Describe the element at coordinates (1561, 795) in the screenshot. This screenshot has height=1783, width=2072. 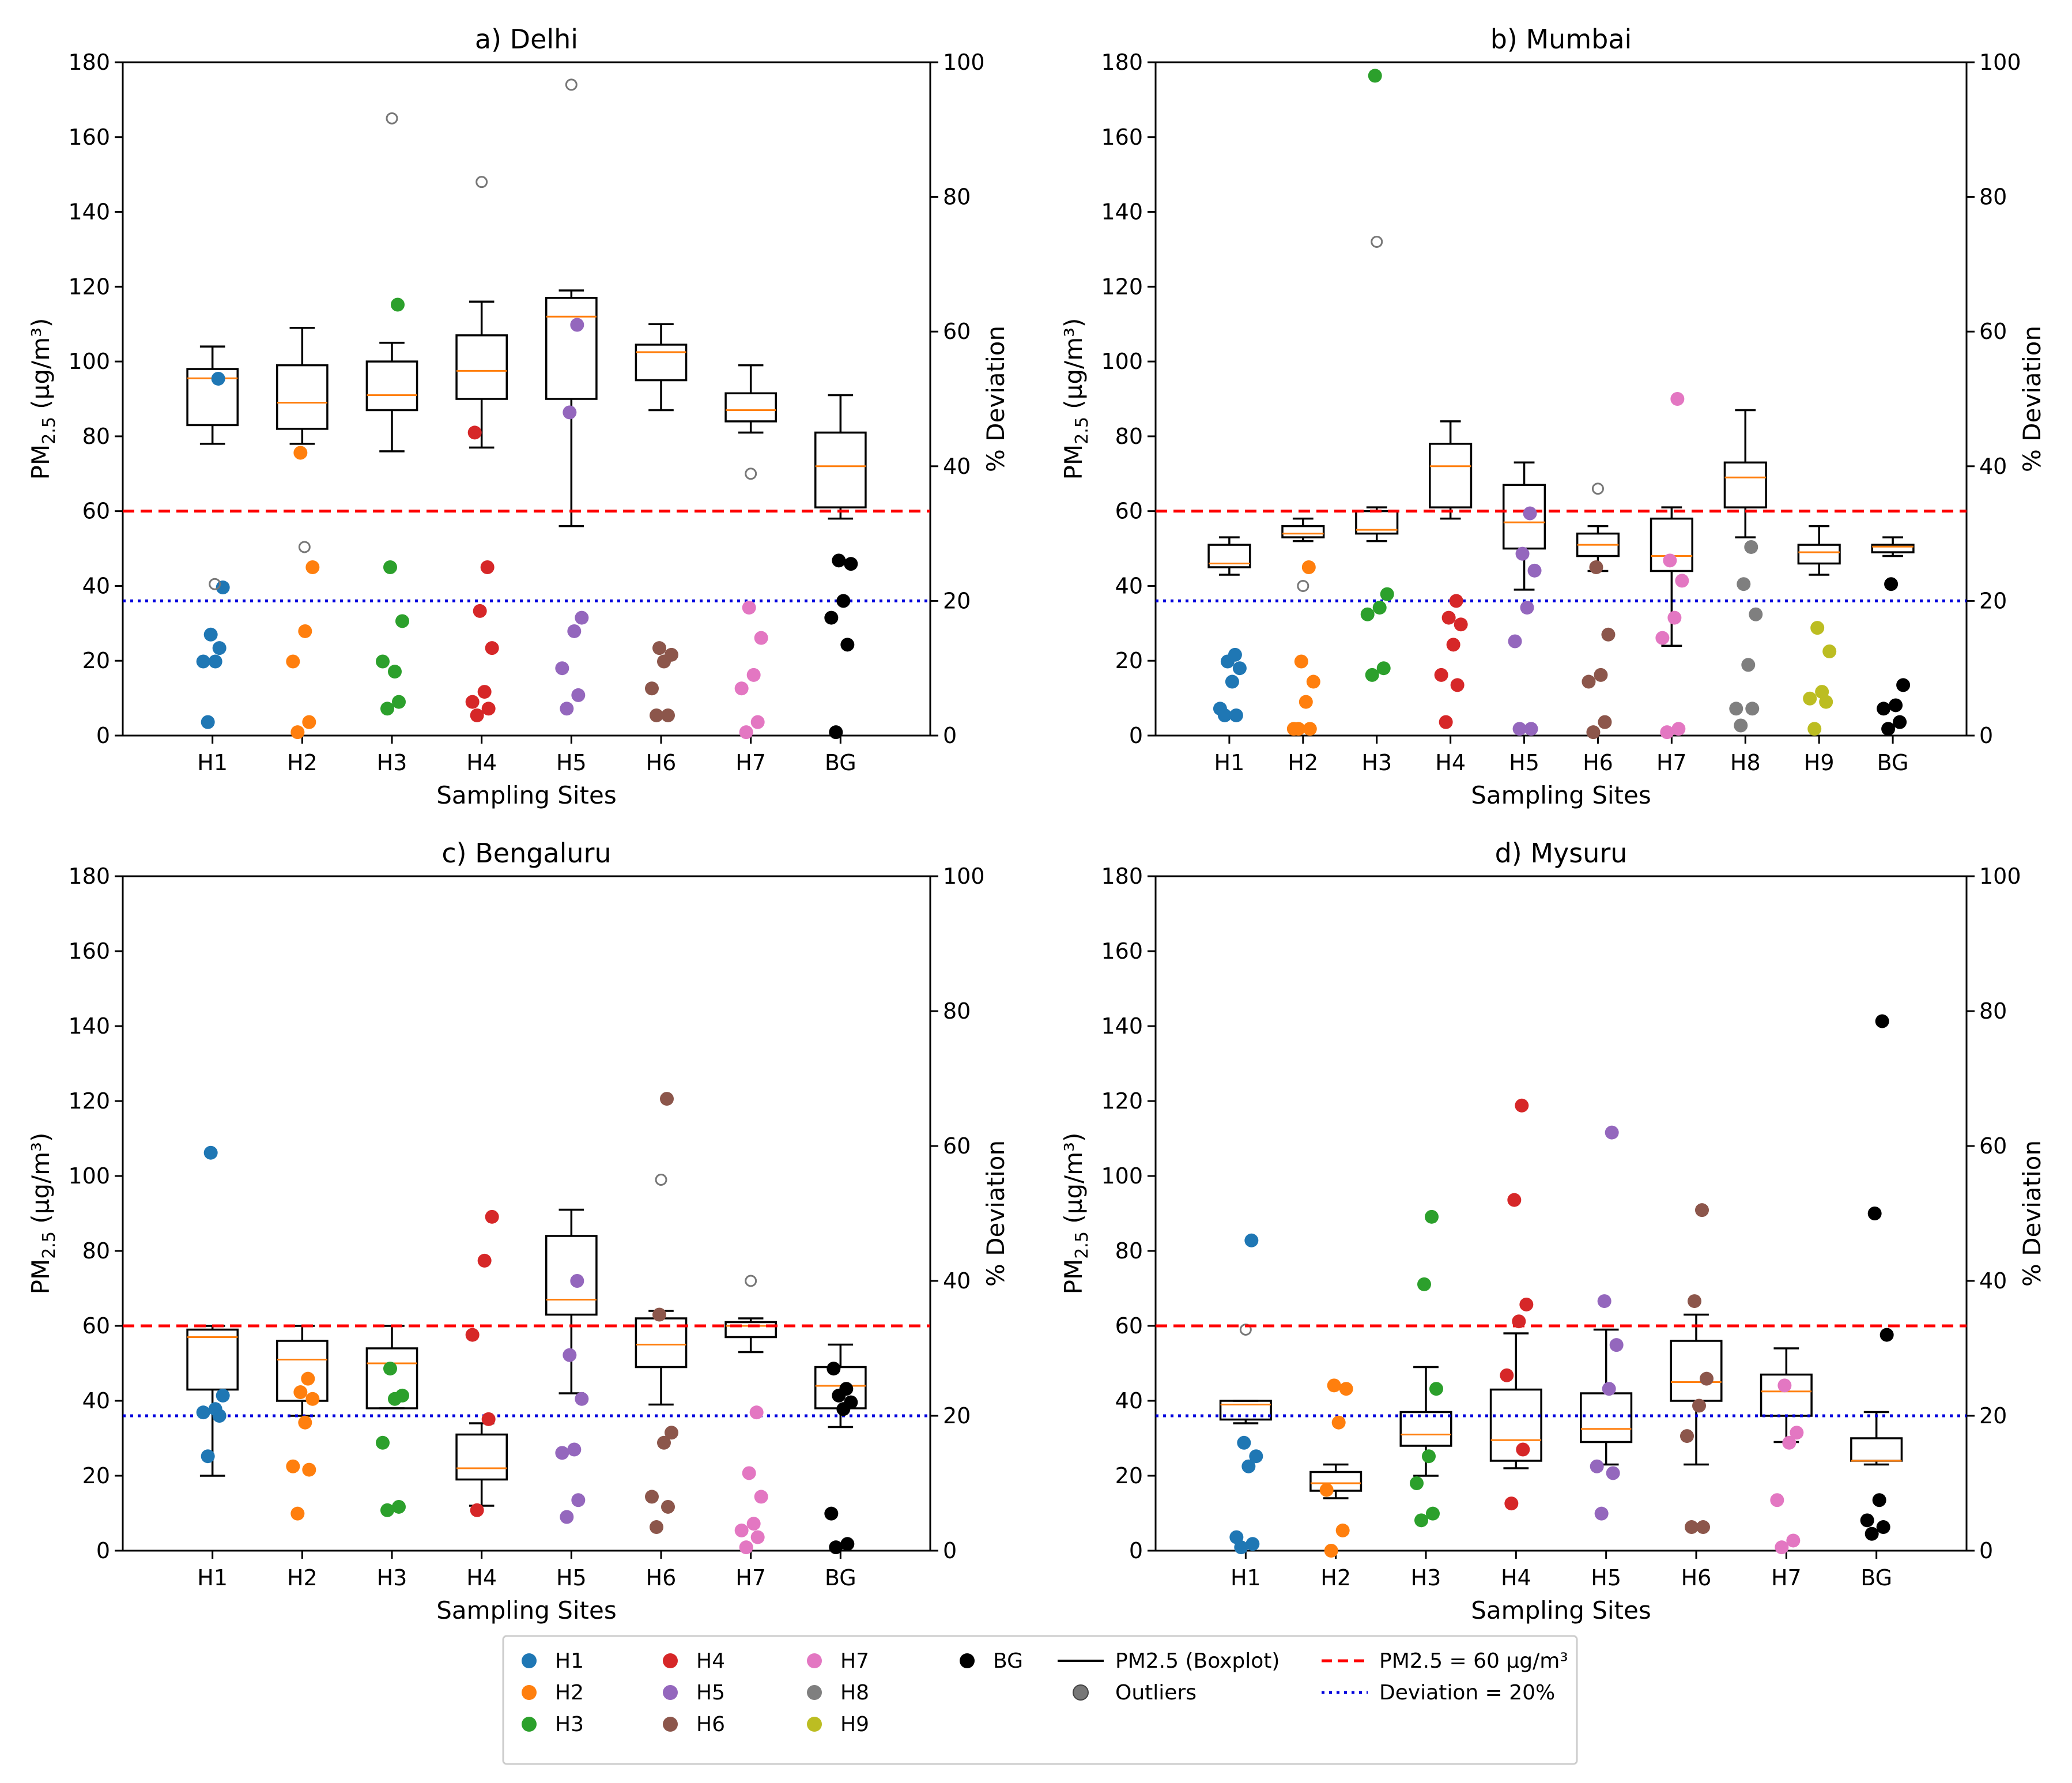
I see `x-axis-label: Sampling Sites` at that location.